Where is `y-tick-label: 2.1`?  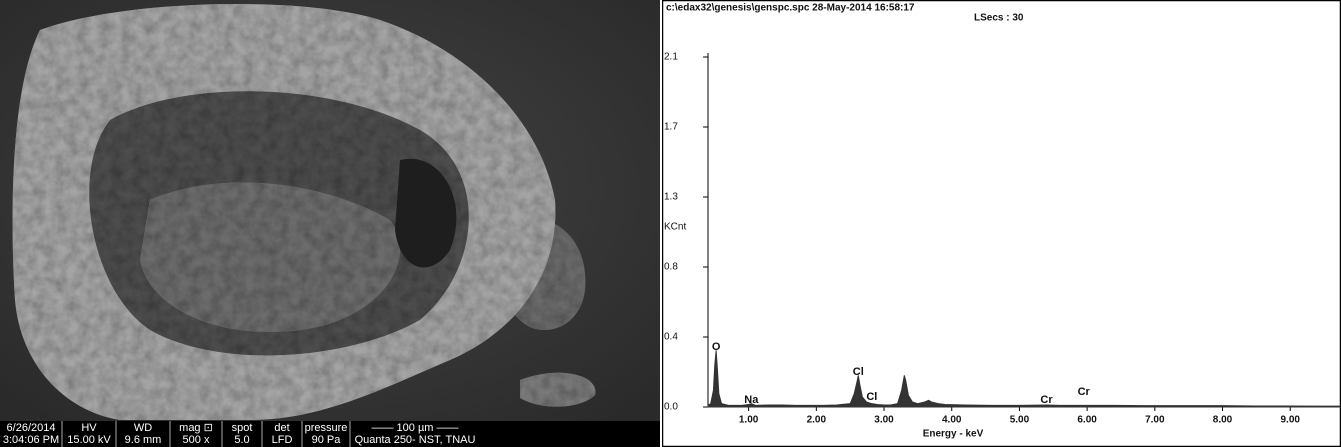
y-tick-label: 2.1 is located at coordinates (671, 57).